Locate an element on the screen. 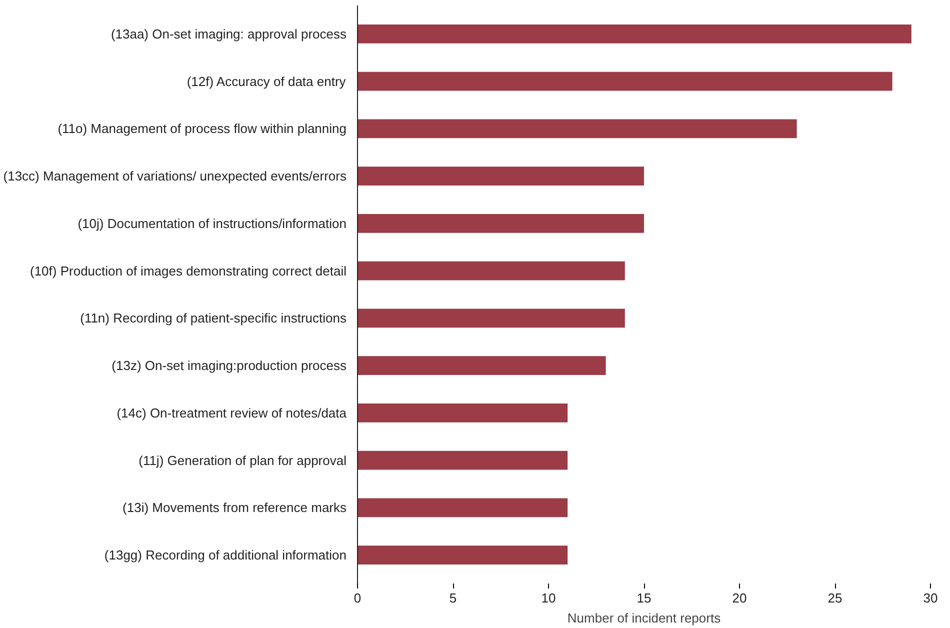 Image resolution: width=950 pixels, height=628 pixels. y-tick-label: (11o) Management of process flow within planning is located at coordinates (202, 128).